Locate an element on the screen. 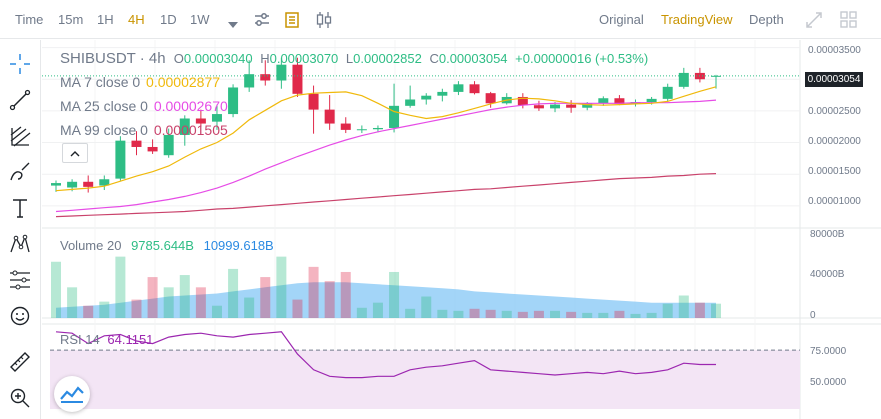 The image size is (881, 419). collapse-legend-button is located at coordinates (75, 153).